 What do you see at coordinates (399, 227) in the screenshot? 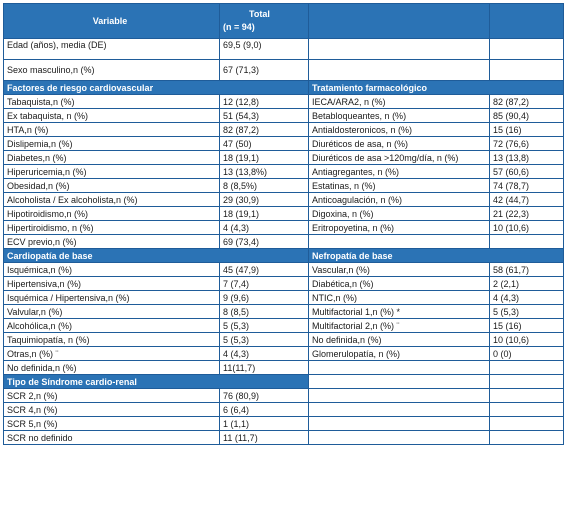
I see `row-label: Eritropoyetina, n (%)` at bounding box center [399, 227].